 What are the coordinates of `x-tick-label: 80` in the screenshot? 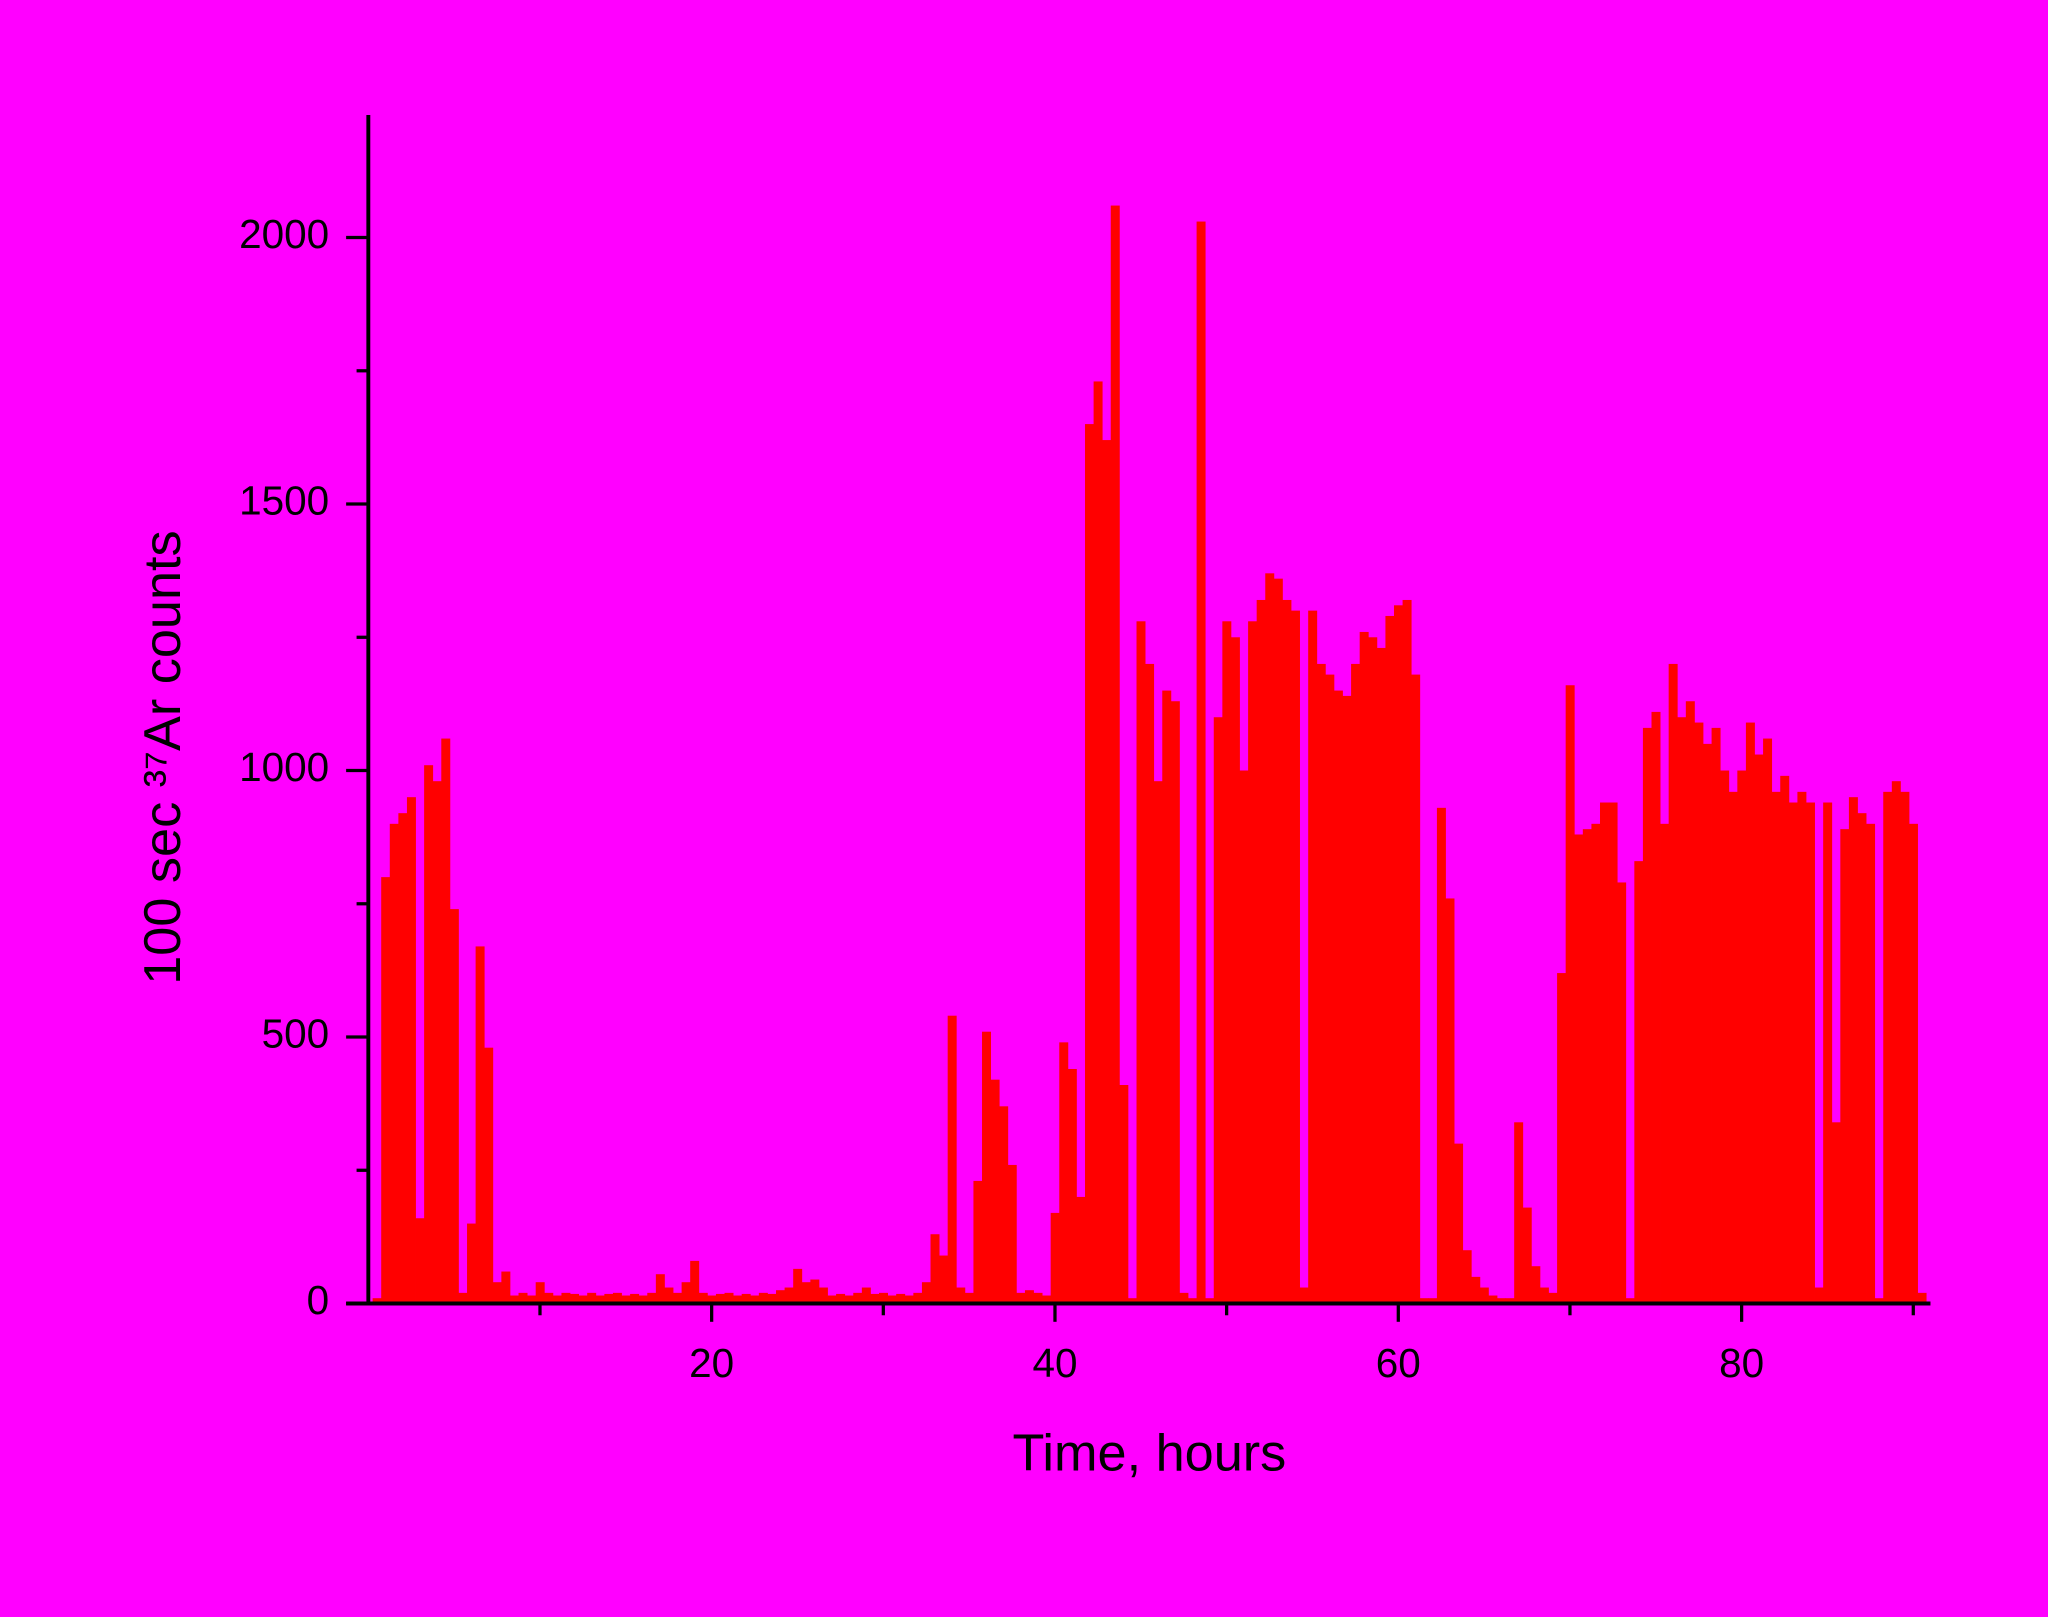 It's located at (1741, 1363).